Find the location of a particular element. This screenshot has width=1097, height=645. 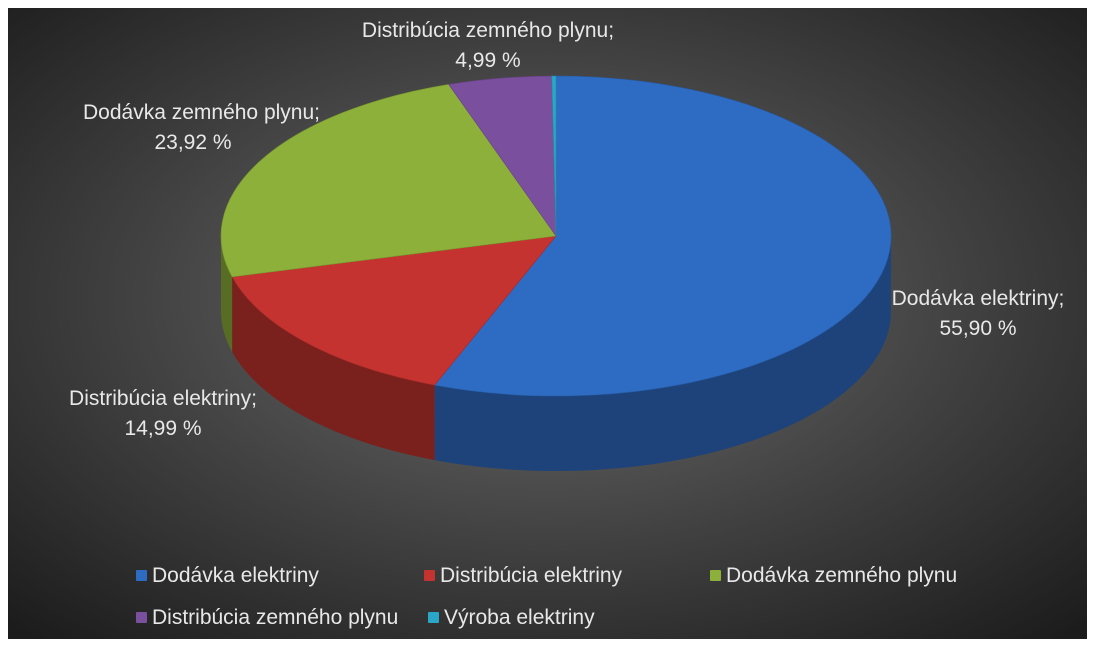

data-label-category: Distribúcia elektriny is located at coordinates (160, 398).